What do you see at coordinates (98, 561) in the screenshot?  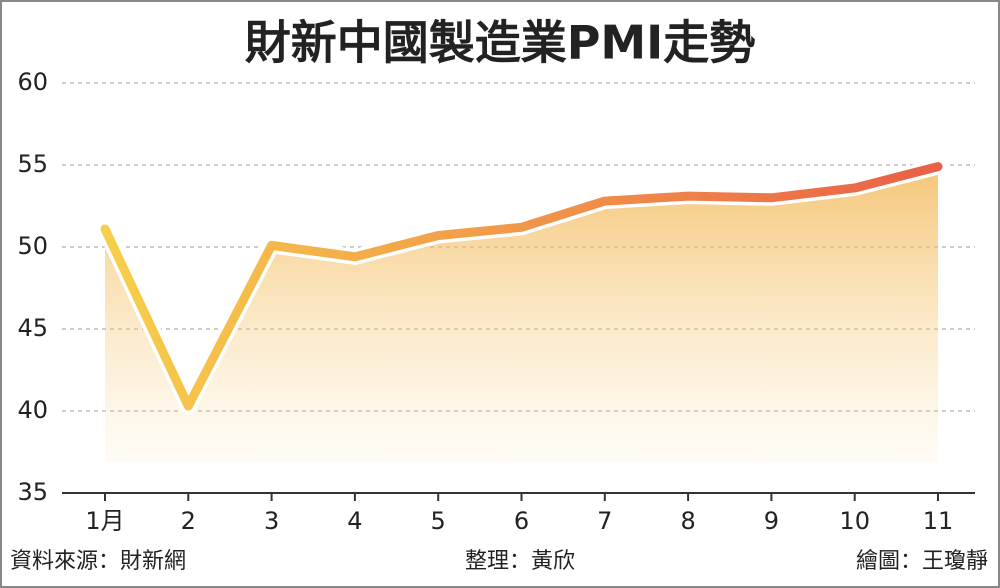 I see `source: 資料來源：財新網` at bounding box center [98, 561].